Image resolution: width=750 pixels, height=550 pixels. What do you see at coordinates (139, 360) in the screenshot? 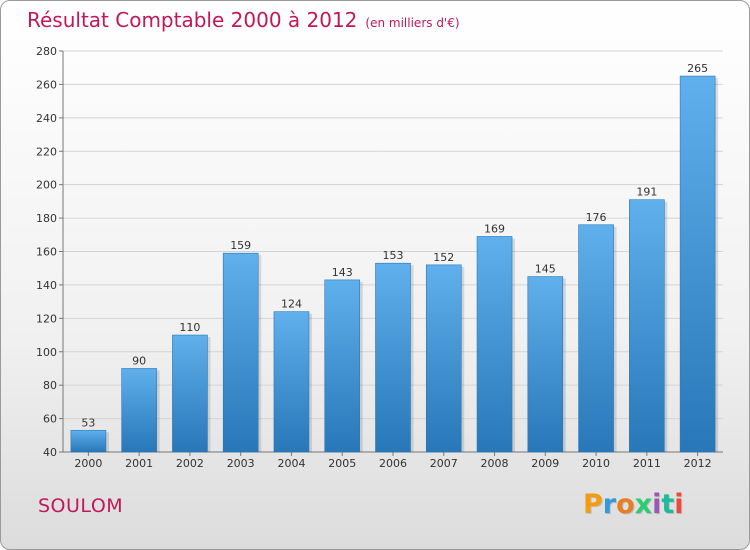
I see `data-label-2001: 90` at bounding box center [139, 360].